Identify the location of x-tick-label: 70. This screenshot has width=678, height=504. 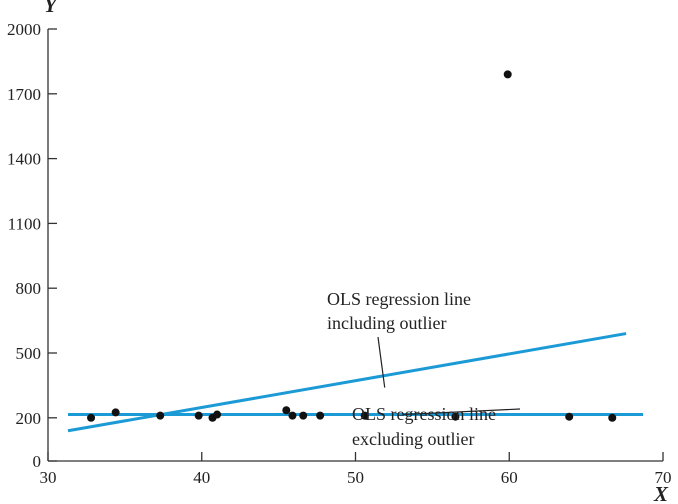
(663, 477).